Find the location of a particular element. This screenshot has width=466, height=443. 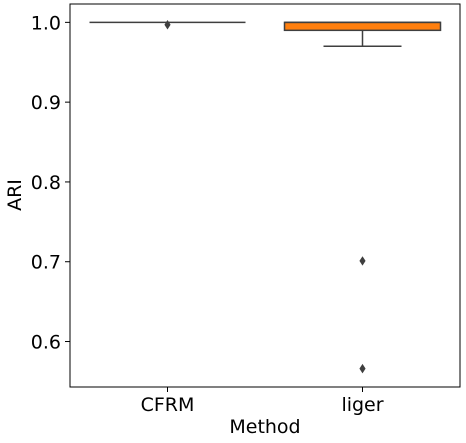

y-tick-label: 0.7 is located at coordinates (46, 263).